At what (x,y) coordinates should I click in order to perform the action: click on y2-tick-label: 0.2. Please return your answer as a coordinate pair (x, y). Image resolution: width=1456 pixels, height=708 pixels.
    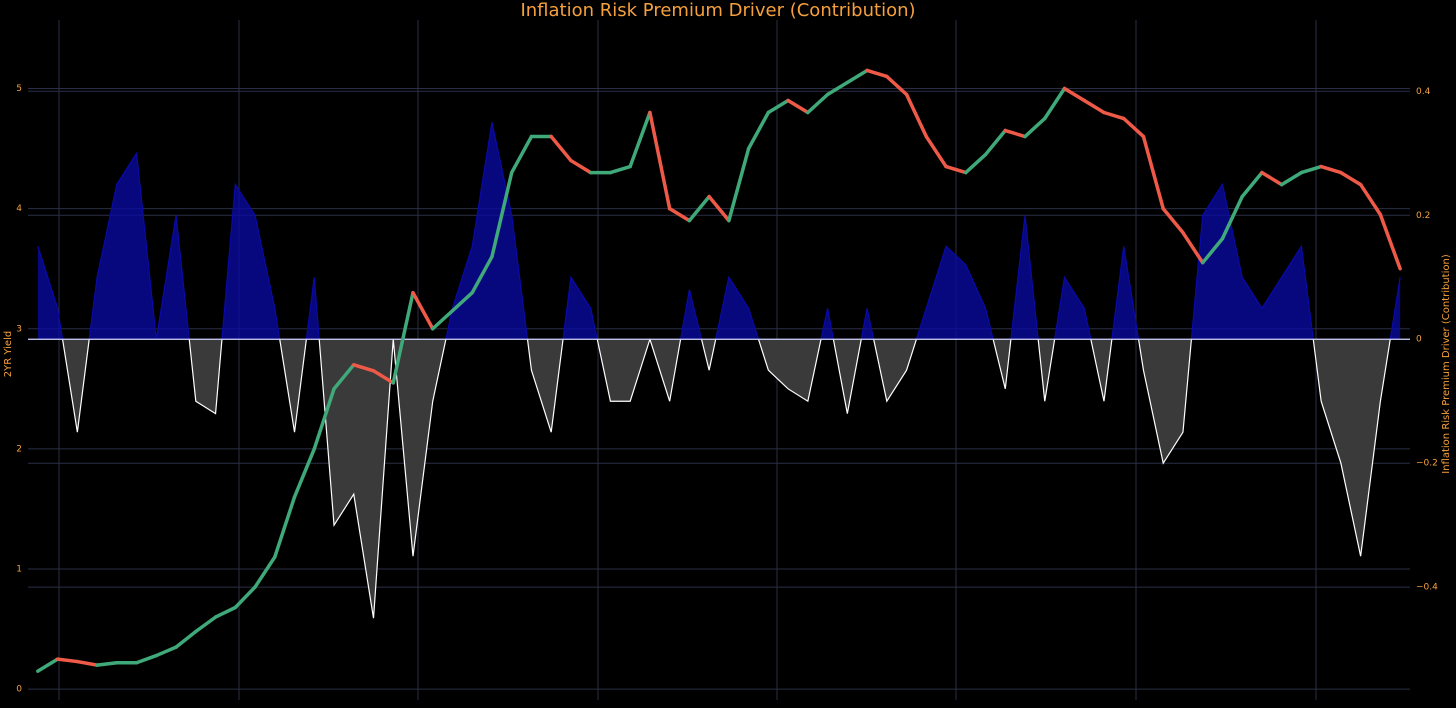
    Looking at the image, I should click on (1423, 216).